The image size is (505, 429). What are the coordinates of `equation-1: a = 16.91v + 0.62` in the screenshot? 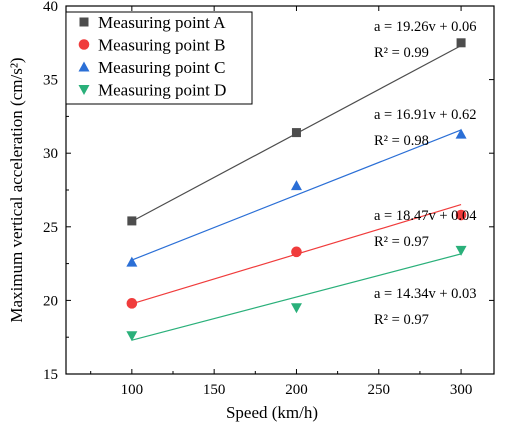 It's located at (425, 115).